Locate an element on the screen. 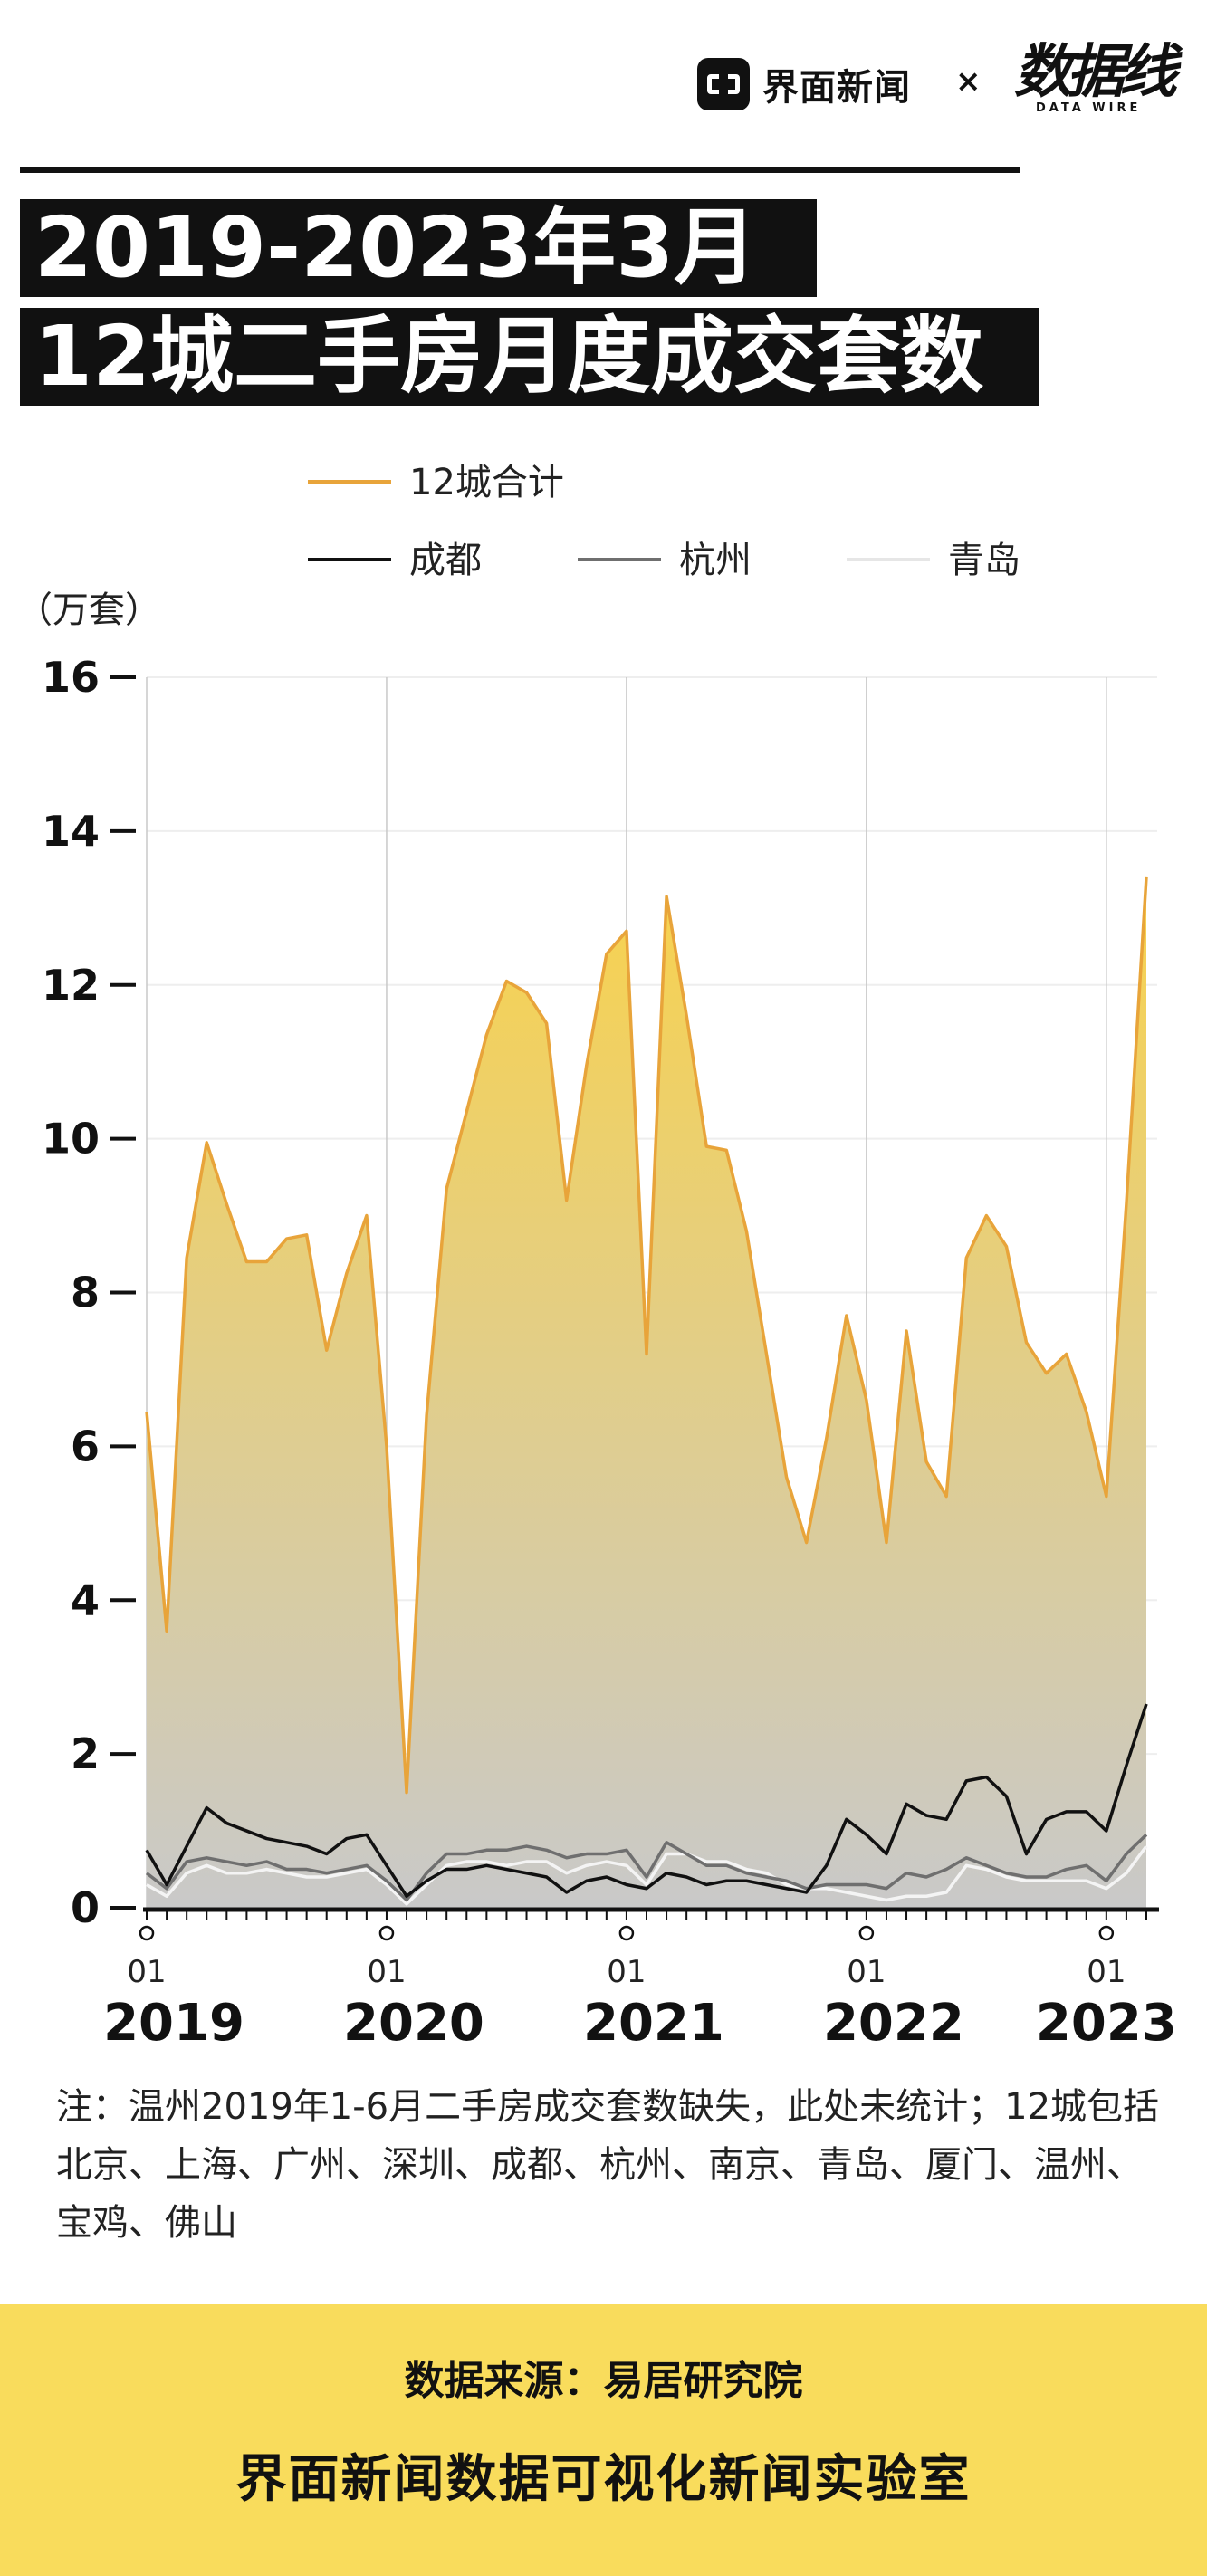  y-tick-label: 2 is located at coordinates (85, 1753).